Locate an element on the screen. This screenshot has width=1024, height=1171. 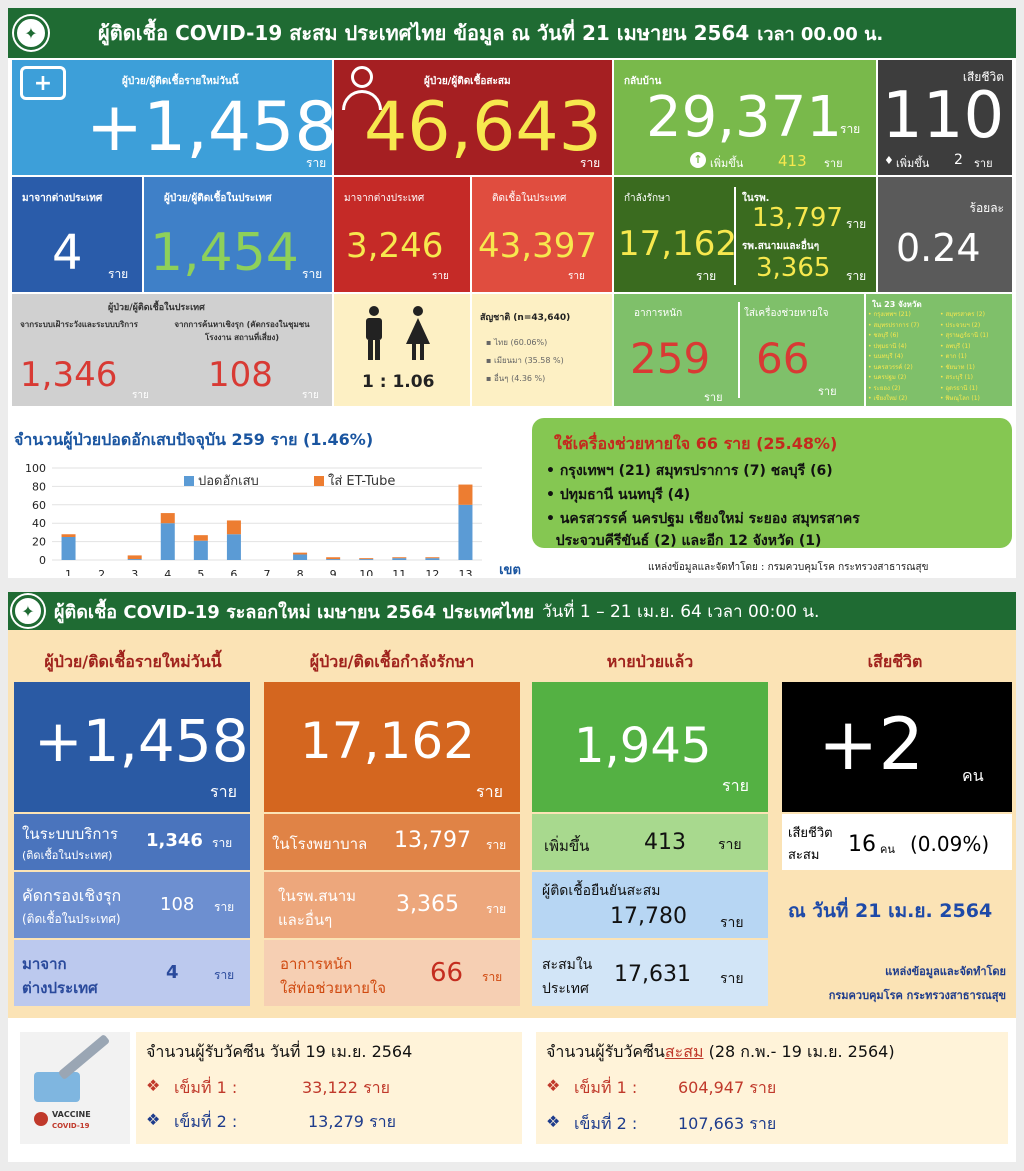
treat-r1-value: 13,797 is located at coordinates (432, 840).